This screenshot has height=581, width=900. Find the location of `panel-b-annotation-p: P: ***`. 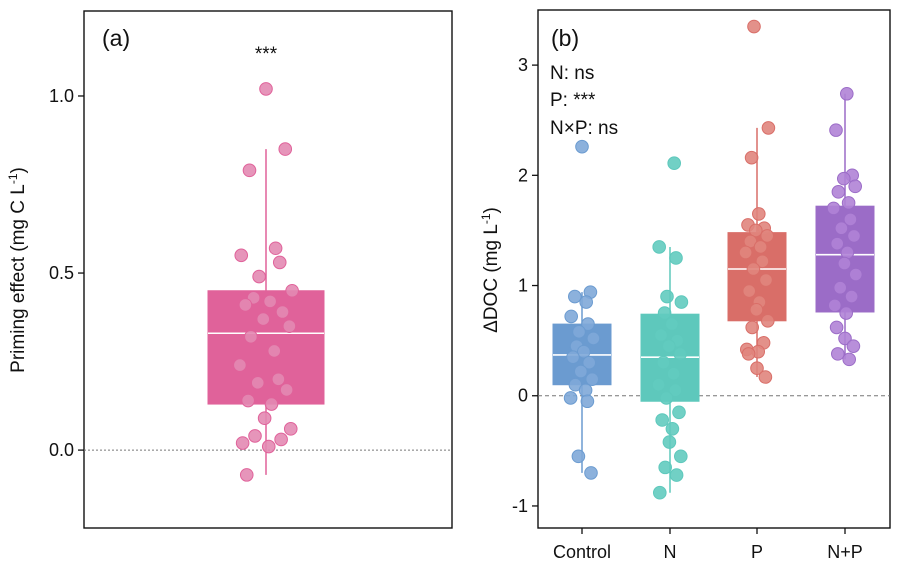

panel-b-annotation-p: P: *** is located at coordinates (573, 100).